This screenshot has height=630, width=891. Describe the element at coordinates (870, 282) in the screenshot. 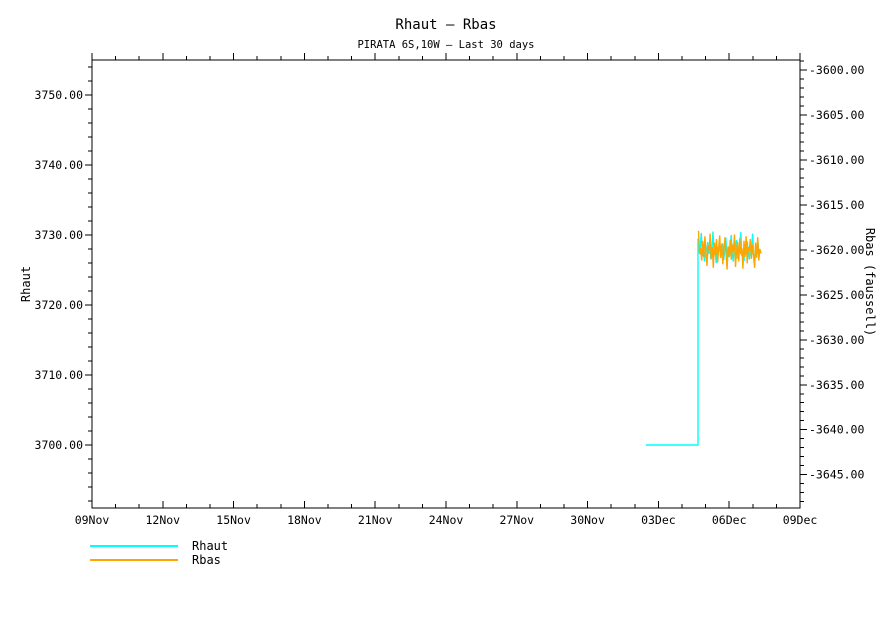

I see `y-right-axis-title: Rbas (faussell)` at that location.